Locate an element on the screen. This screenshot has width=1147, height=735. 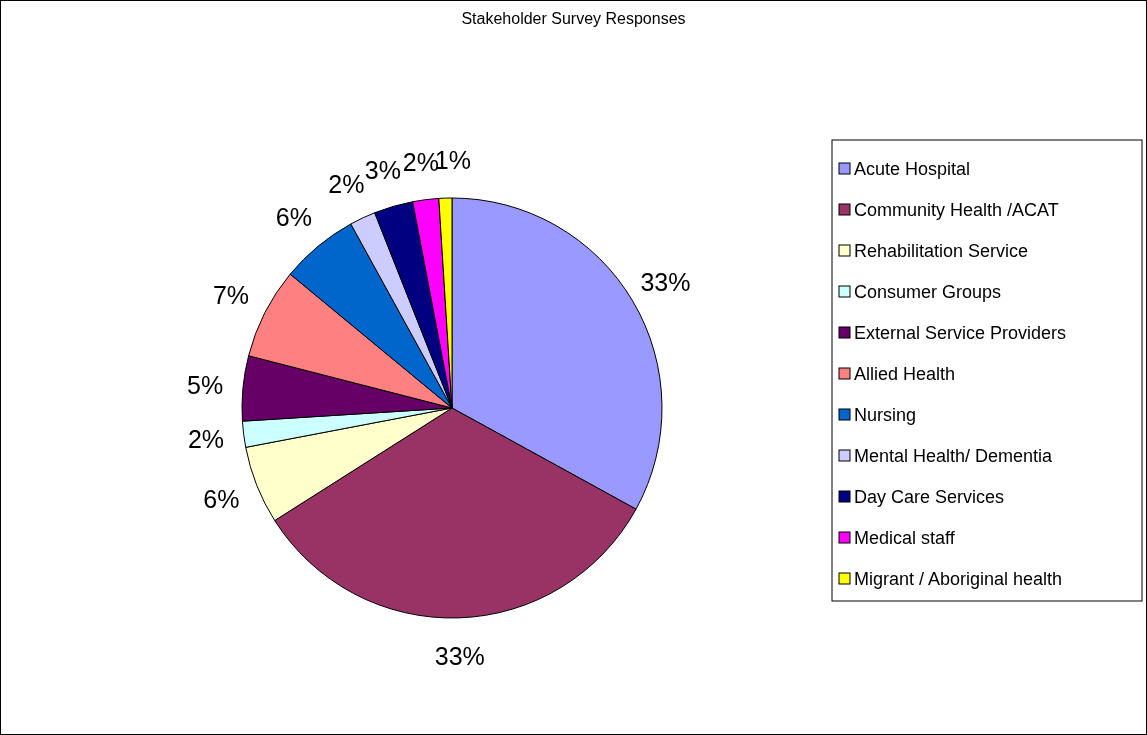
legend-label: External Service Providers is located at coordinates (960, 333).